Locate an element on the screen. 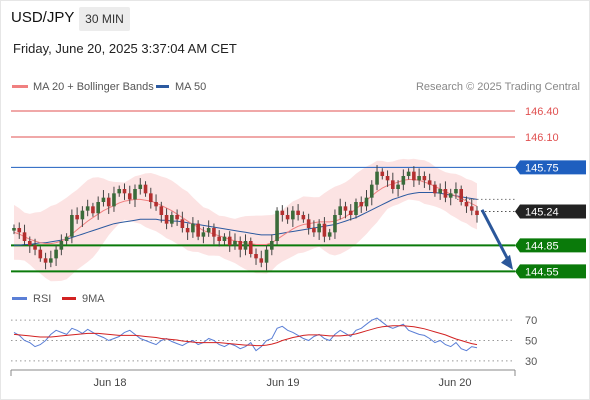  level-tag-146.40: 146.40 is located at coordinates (542, 112).